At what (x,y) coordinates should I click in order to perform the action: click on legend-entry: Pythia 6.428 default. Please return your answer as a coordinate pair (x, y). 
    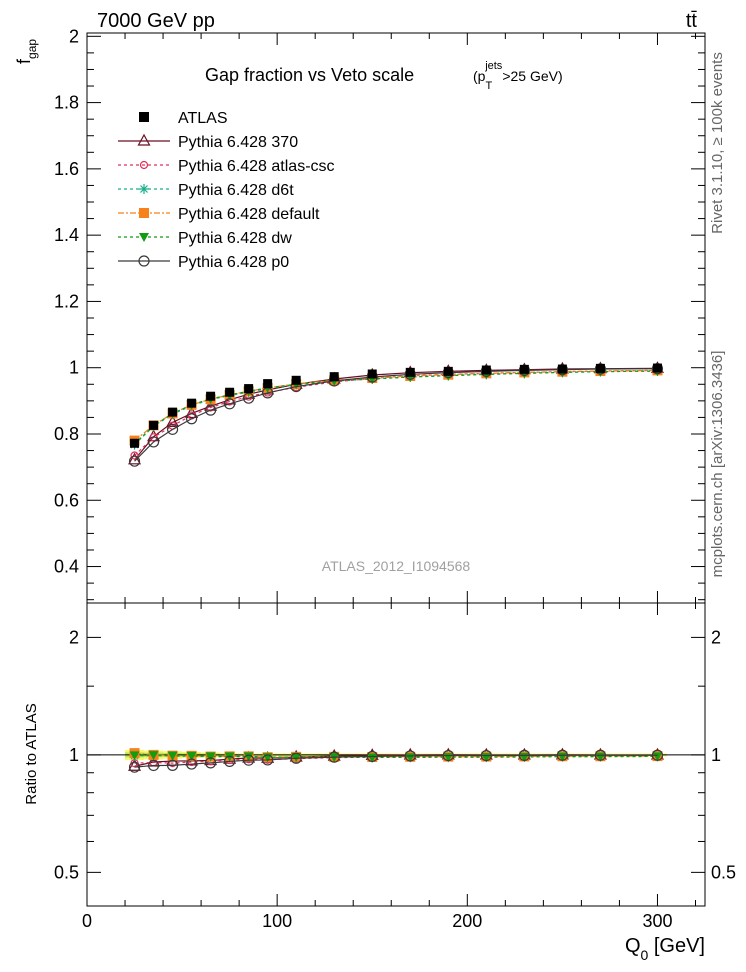
    Looking at the image, I should click on (219, 214).